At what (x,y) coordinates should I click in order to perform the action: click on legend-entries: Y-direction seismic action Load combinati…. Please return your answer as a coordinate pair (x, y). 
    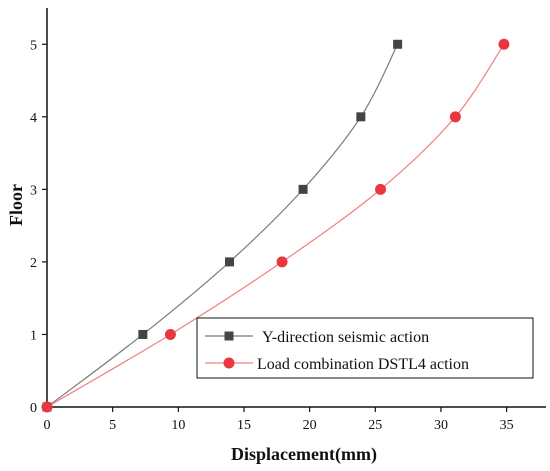
    Looking at the image, I should click on (337, 351).